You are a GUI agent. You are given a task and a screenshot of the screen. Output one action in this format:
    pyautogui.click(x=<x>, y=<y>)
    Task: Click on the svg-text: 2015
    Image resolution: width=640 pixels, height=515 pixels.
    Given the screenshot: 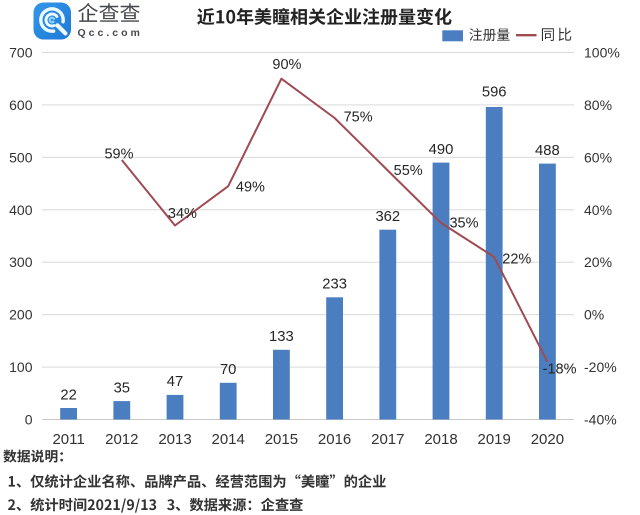 What is the action you would take?
    pyautogui.click(x=281, y=439)
    